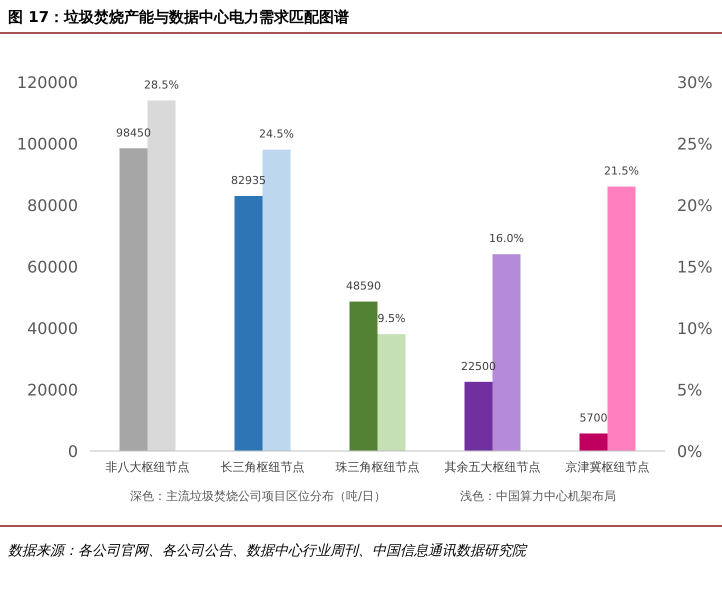  What do you see at coordinates (52, 205) in the screenshot?
I see `y-tick-label: 80000` at bounding box center [52, 205].